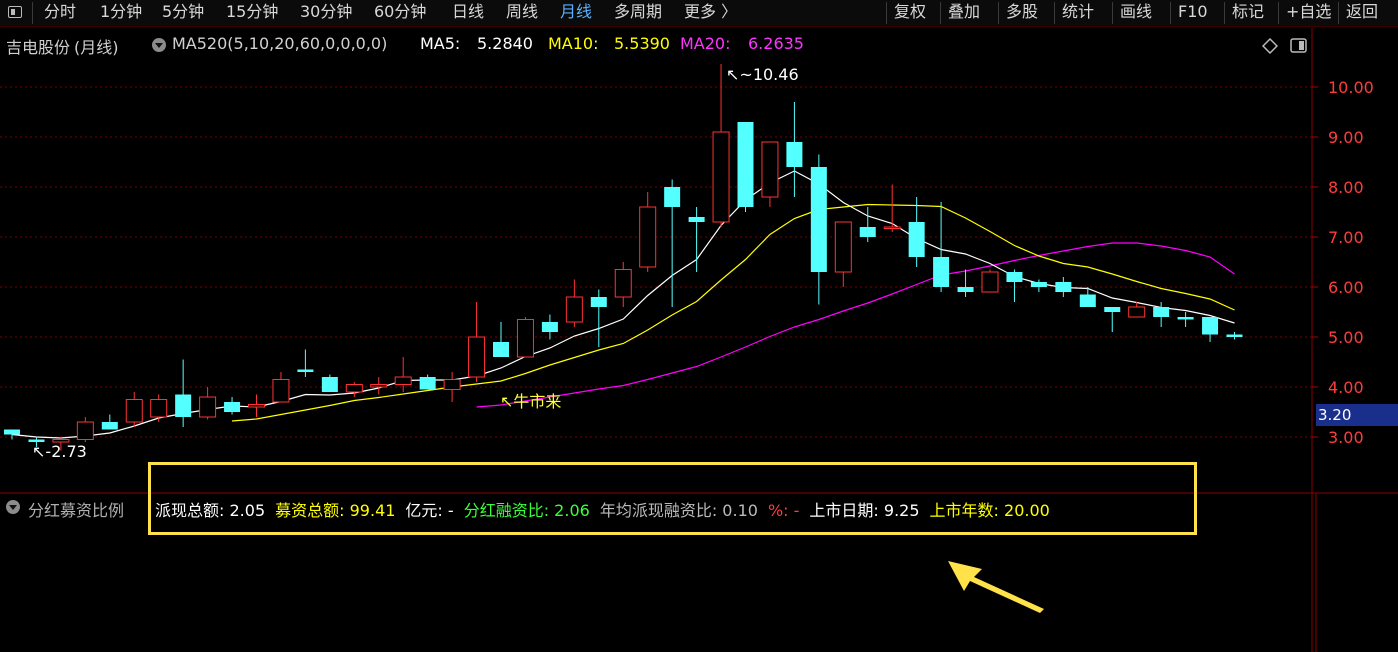  What do you see at coordinates (638, 11) in the screenshot?
I see `tab-9: 多周期` at bounding box center [638, 11].